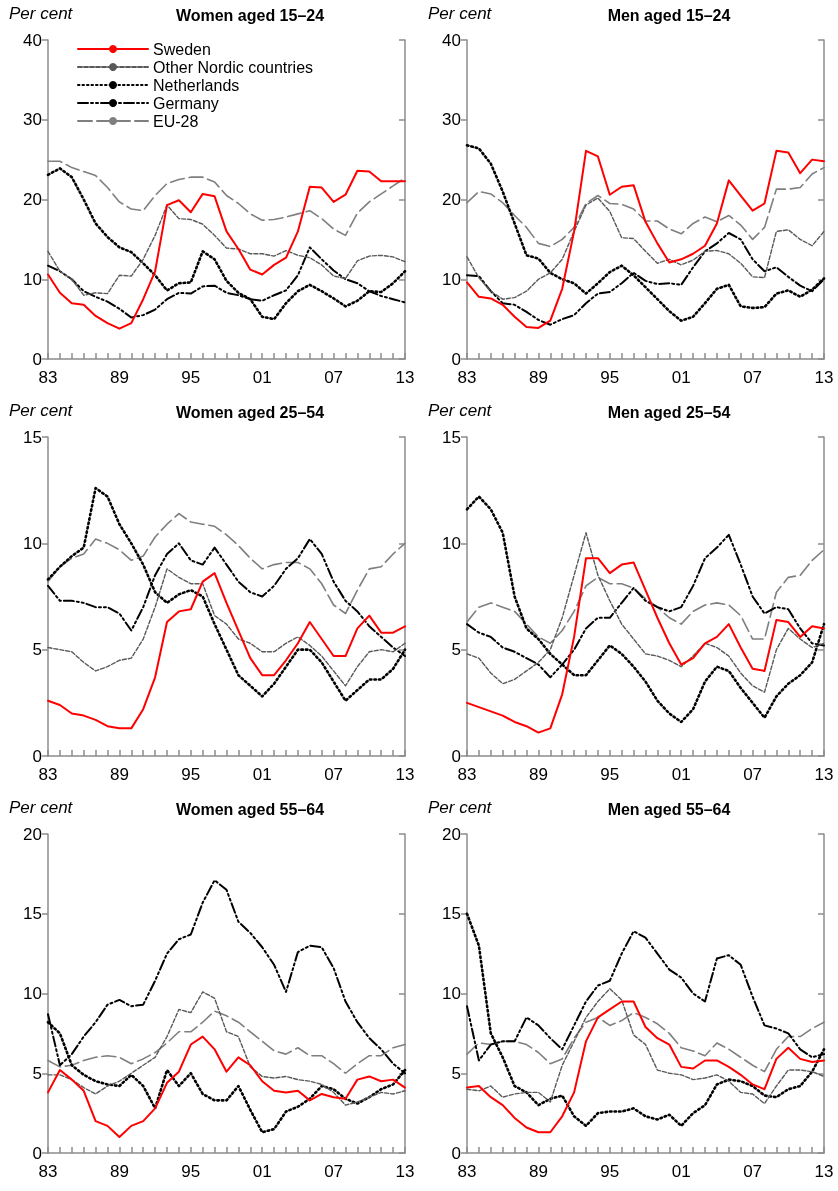 This screenshot has width=838, height=1191. What do you see at coordinates (233, 67) in the screenshot?
I see `legend-label: Other Nordic countries` at bounding box center [233, 67].